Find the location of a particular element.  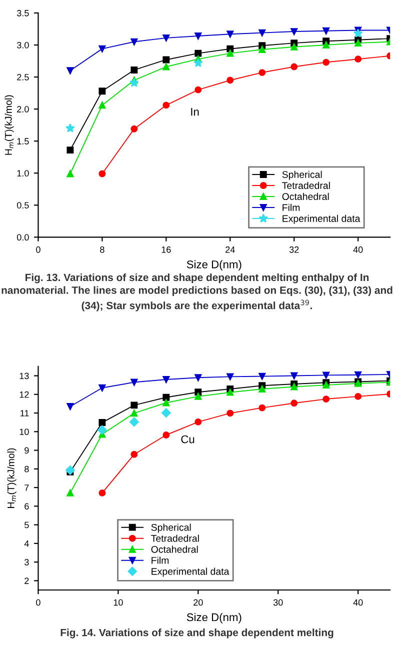

y-tick-label: 3 is located at coordinates (26, 562).